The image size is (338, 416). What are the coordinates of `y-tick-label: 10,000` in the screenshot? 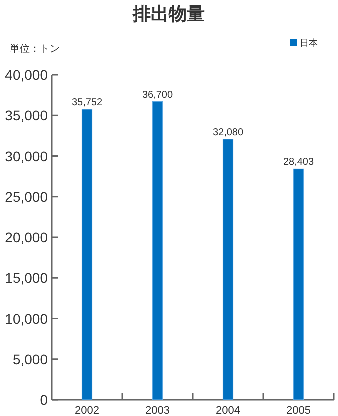 It's located at (26, 318).